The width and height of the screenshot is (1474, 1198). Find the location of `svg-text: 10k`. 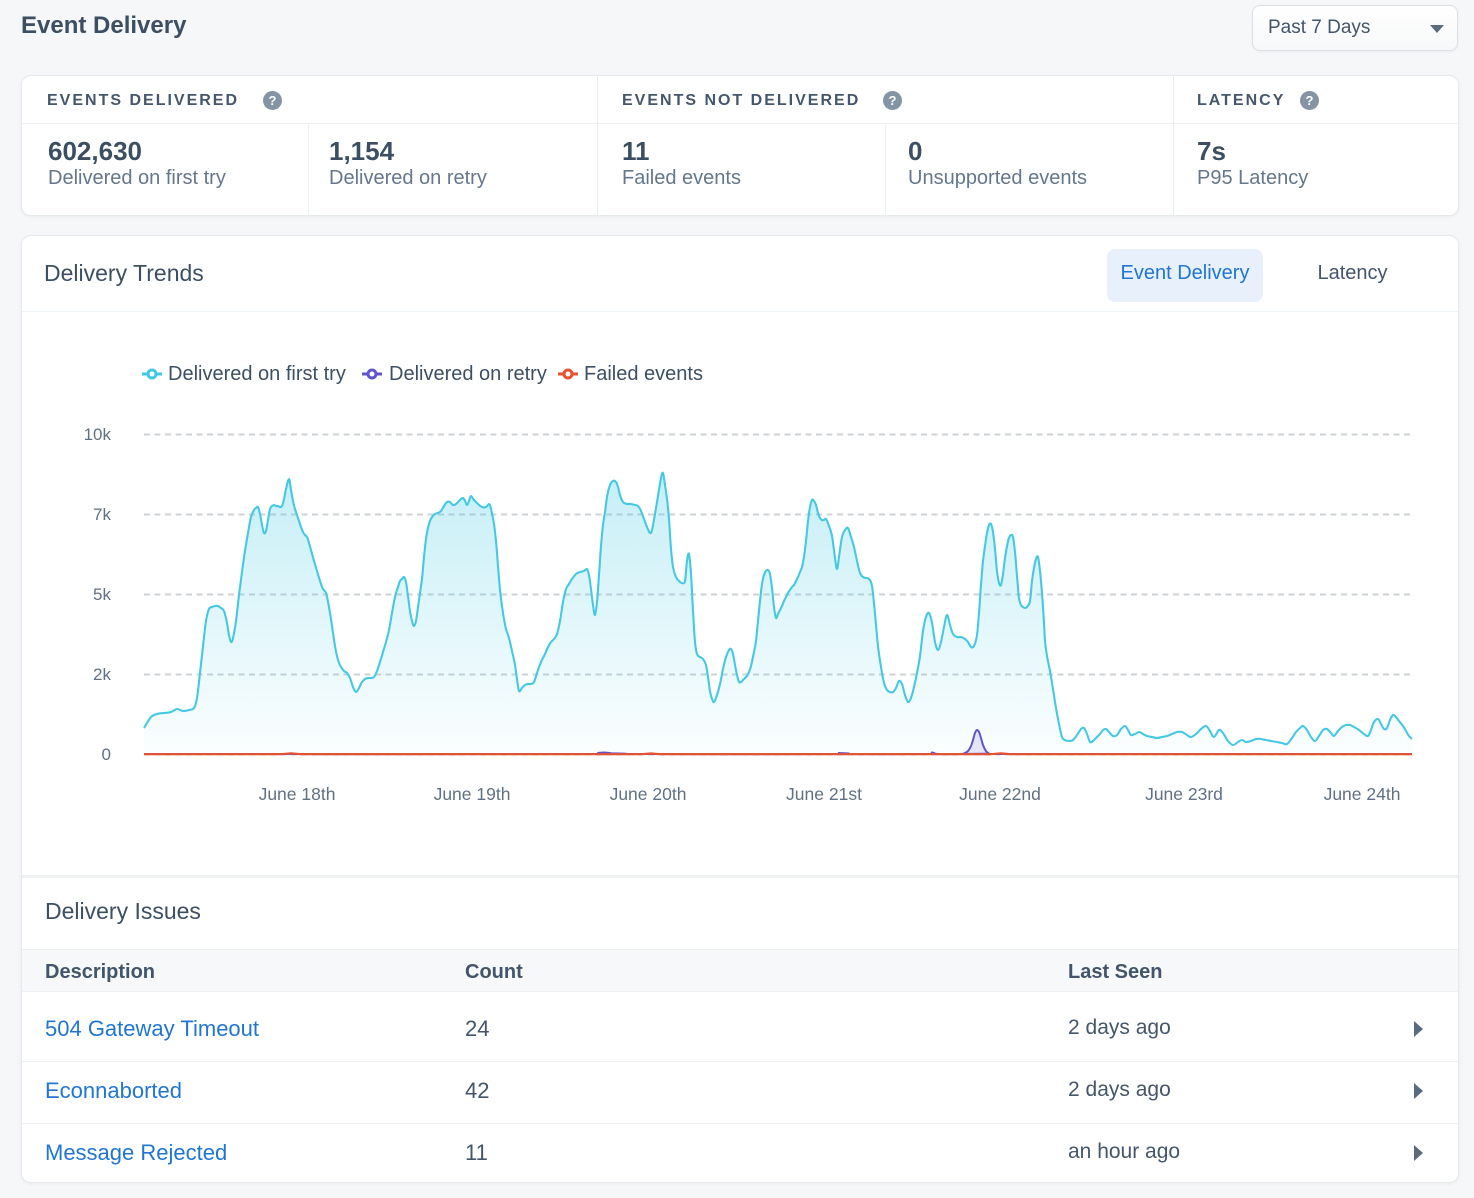

svg-text: 10k is located at coordinates (98, 434).